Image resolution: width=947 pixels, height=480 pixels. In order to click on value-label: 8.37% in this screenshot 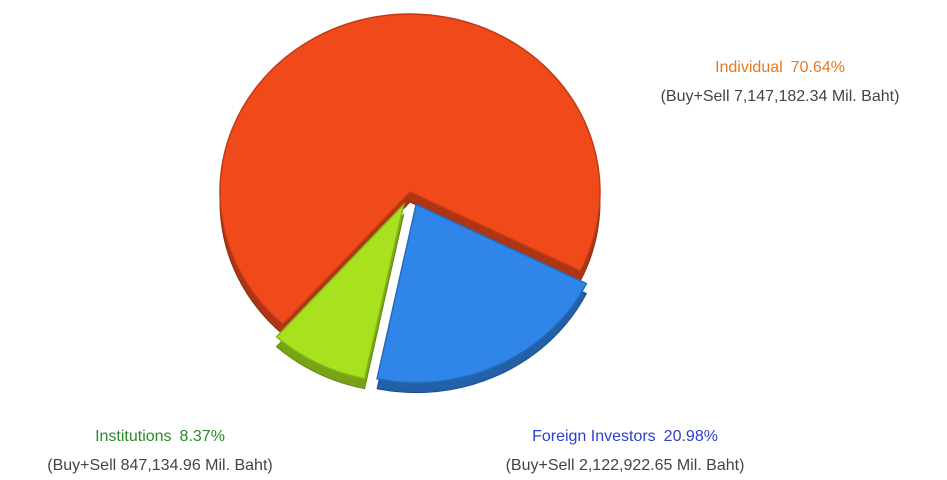, I will do `click(202, 436)`.